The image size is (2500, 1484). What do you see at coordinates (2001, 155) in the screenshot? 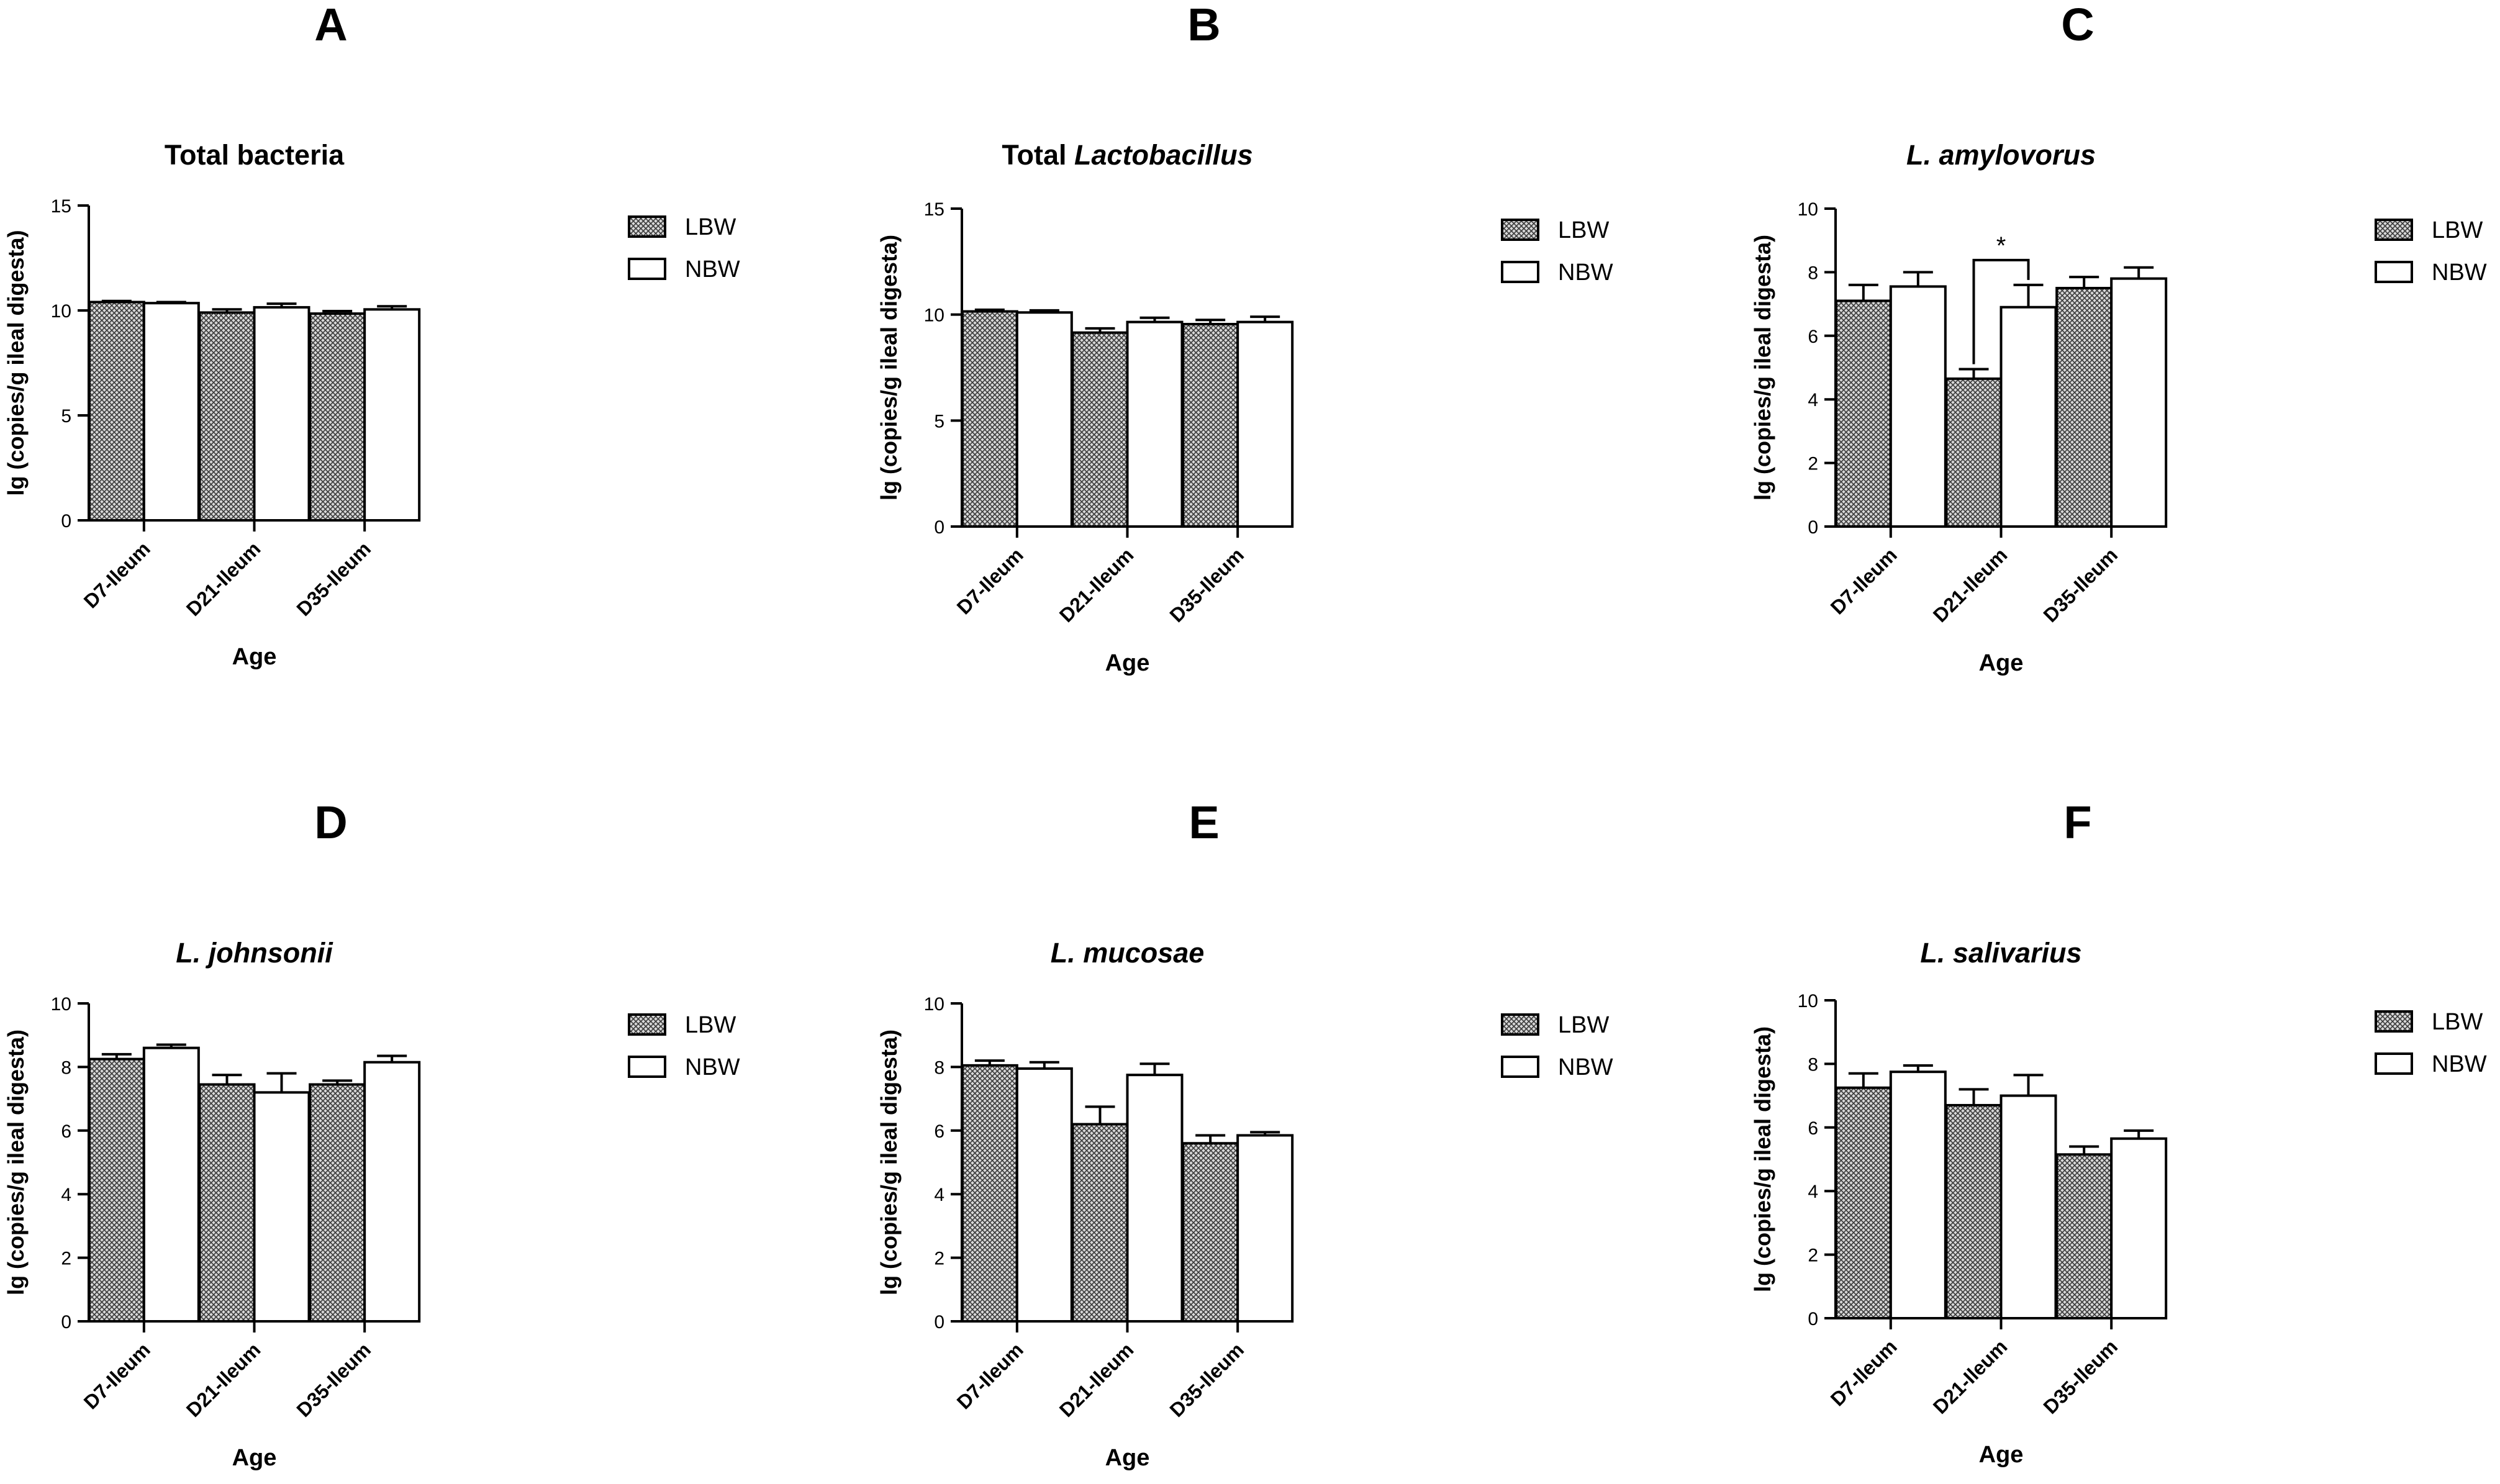
I see `panel-title-part: L. amylovorus` at bounding box center [2001, 155].